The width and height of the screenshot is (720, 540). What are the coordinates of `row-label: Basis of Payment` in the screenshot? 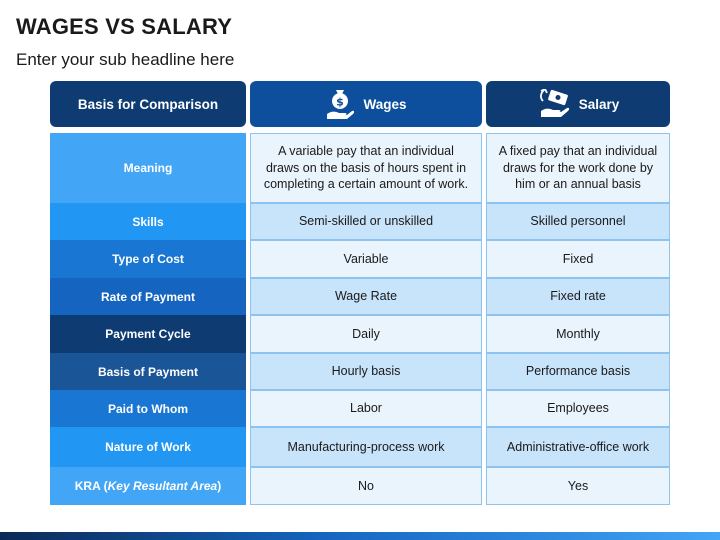 It's located at (148, 371).